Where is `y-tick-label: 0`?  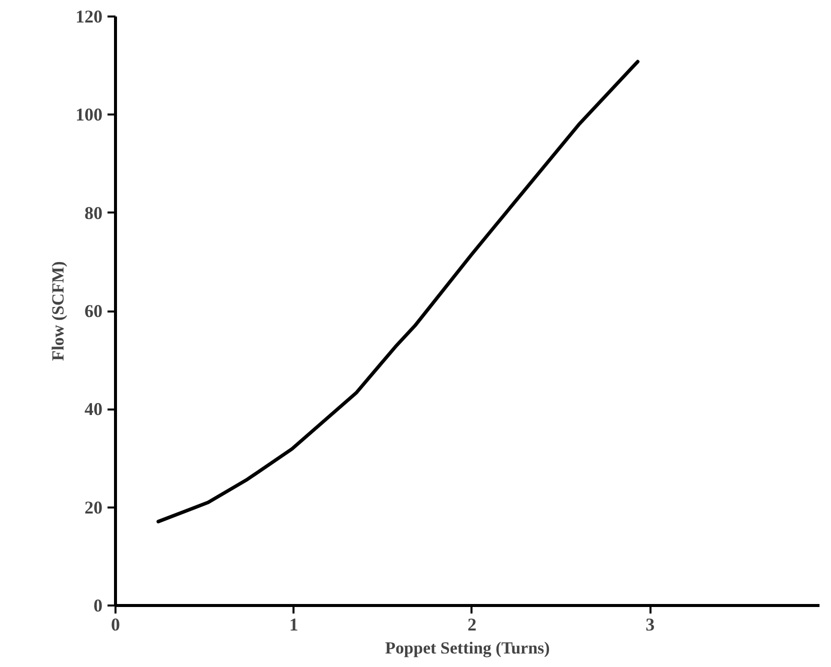 y-tick-label: 0 is located at coordinates (98, 606).